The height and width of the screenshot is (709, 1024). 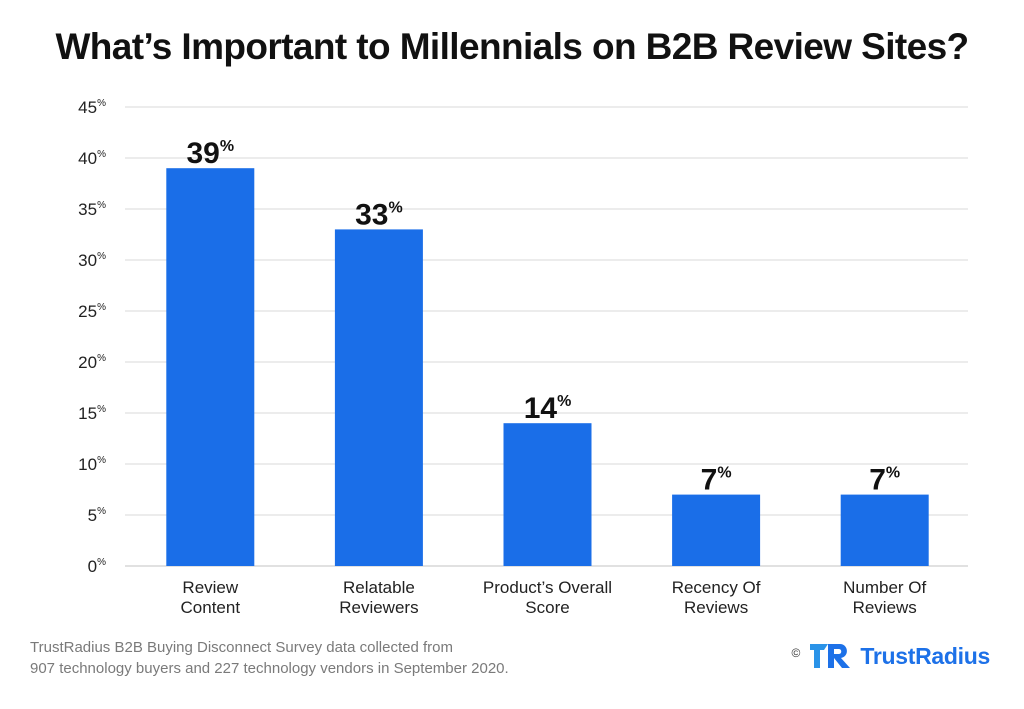 What do you see at coordinates (378, 597) in the screenshot?
I see `x-tick-label: Relatable Reviewers` at bounding box center [378, 597].